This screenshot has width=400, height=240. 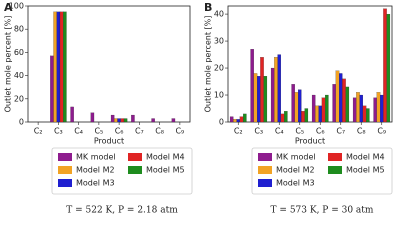 What do you see at coordinates (16, 6) in the screenshot?
I see `y-tick-label: 100` at bounding box center [16, 6].